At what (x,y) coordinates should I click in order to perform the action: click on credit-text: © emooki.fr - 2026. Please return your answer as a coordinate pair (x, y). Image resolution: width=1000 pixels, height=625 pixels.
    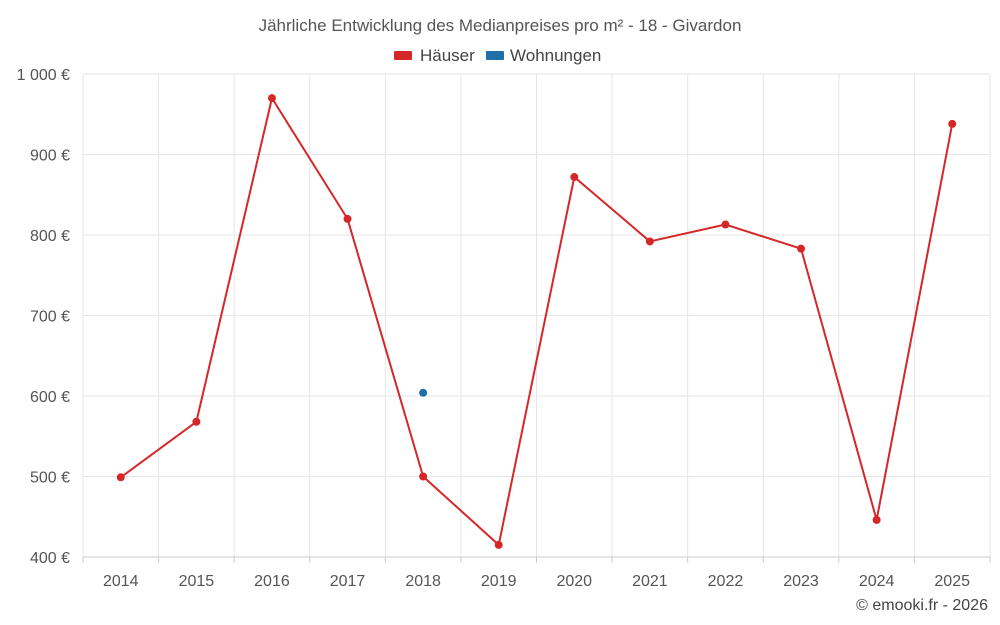
    Looking at the image, I should click on (922, 605).